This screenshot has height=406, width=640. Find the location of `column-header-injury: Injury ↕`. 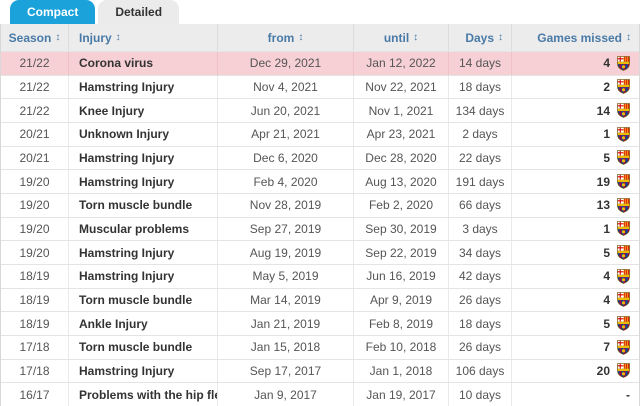

column-header-injury: Injury ↕ is located at coordinates (142, 37).